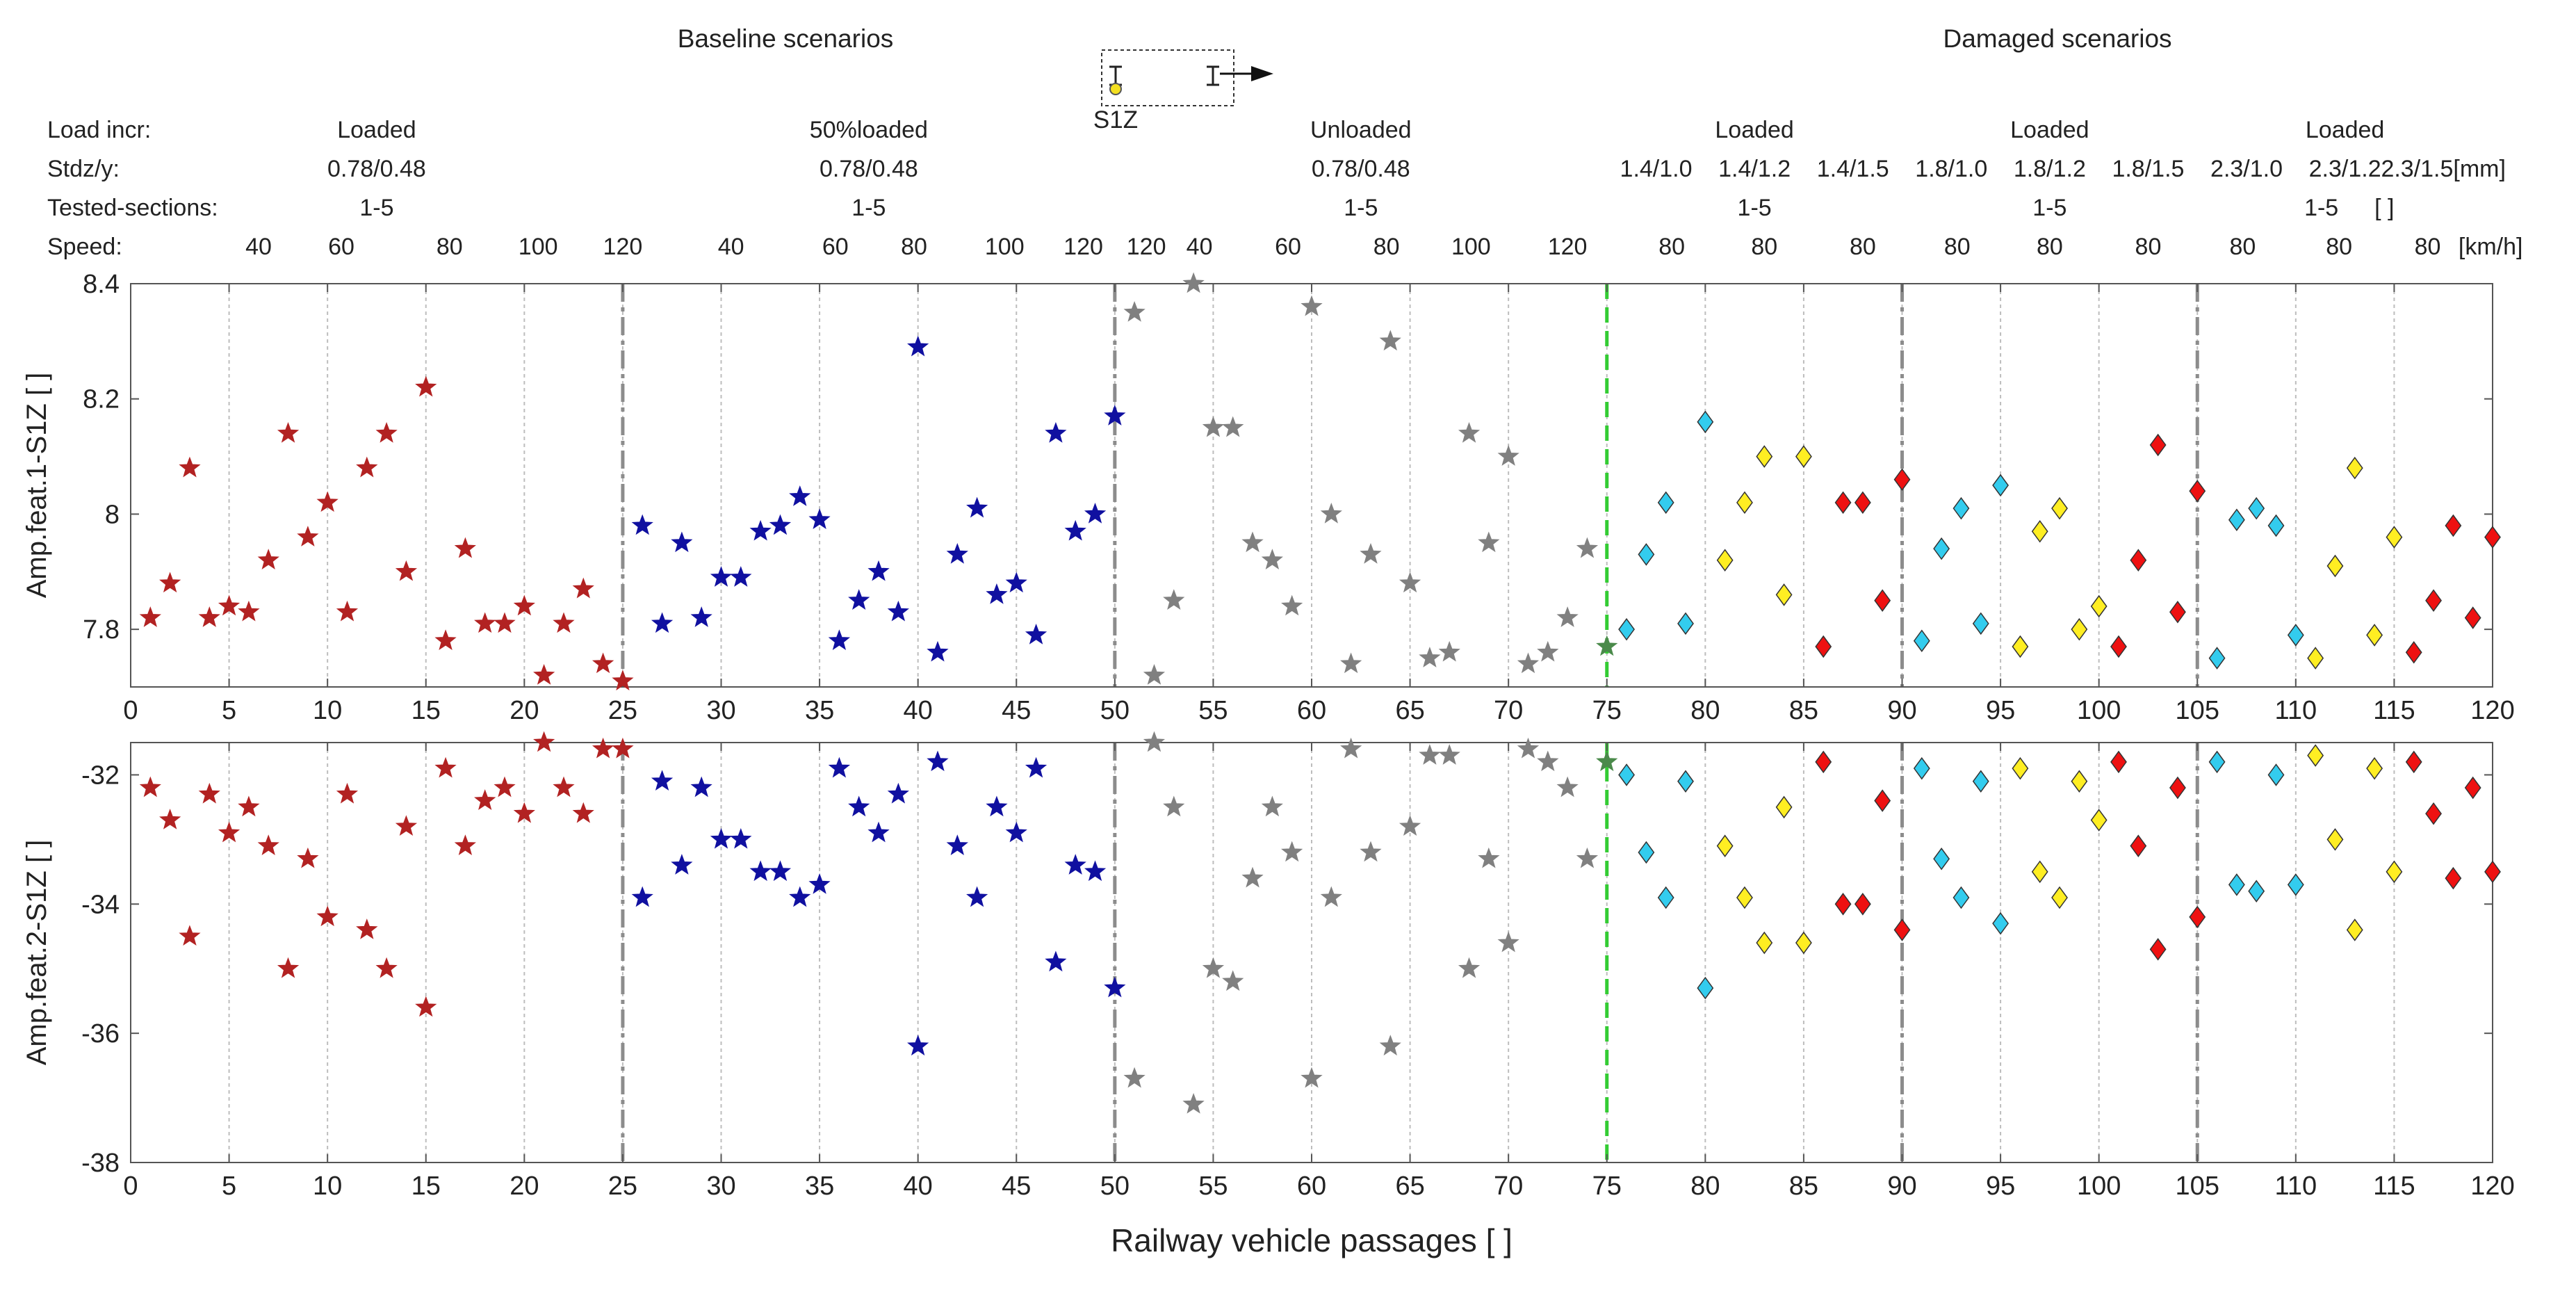 The image size is (2576, 1296). I want to click on speed-label: 100, so click(1471, 247).